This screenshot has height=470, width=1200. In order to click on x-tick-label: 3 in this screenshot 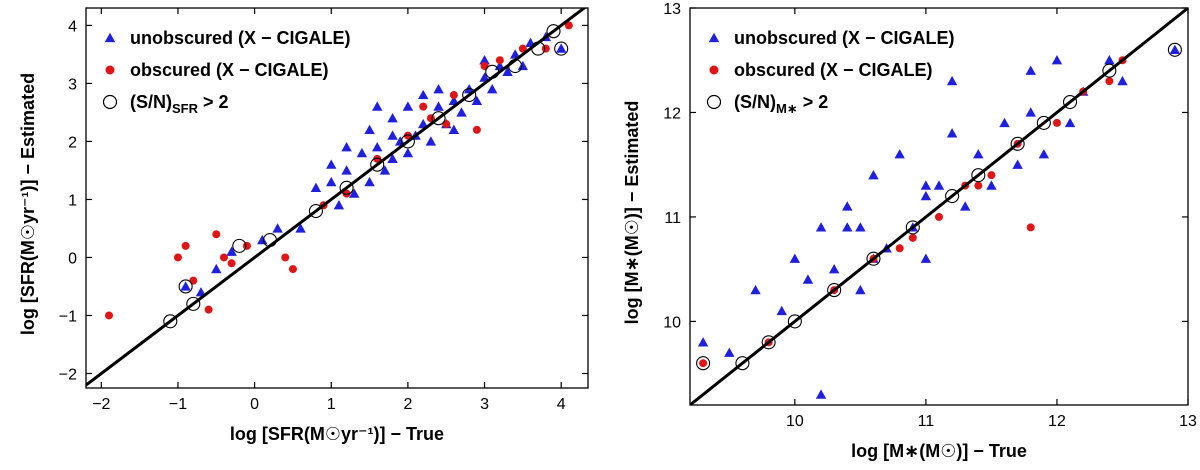, I will do `click(484, 404)`.